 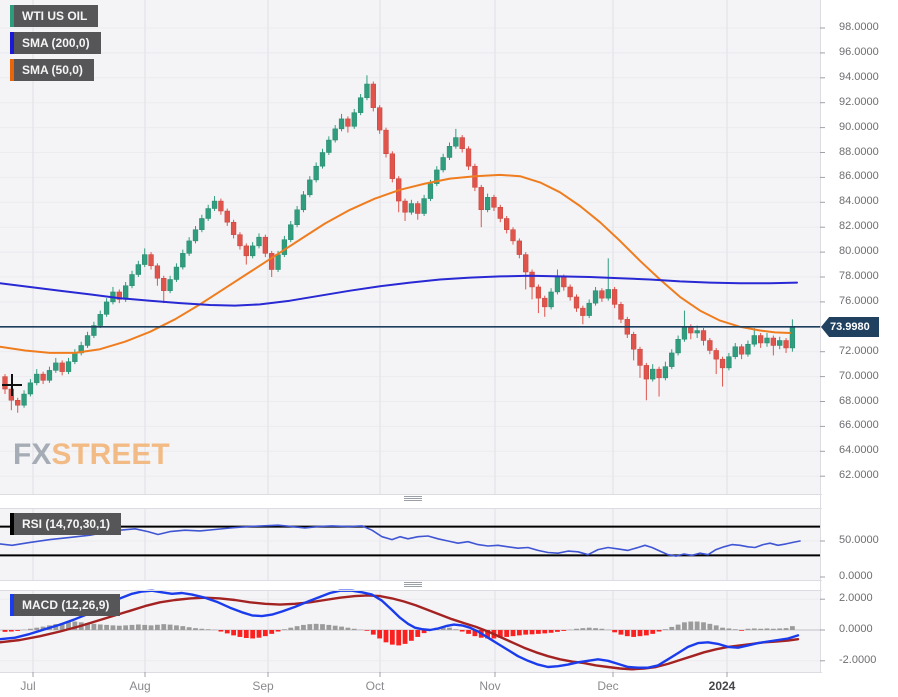 I want to click on price-axis-label: 90.0000, so click(x=859, y=126).